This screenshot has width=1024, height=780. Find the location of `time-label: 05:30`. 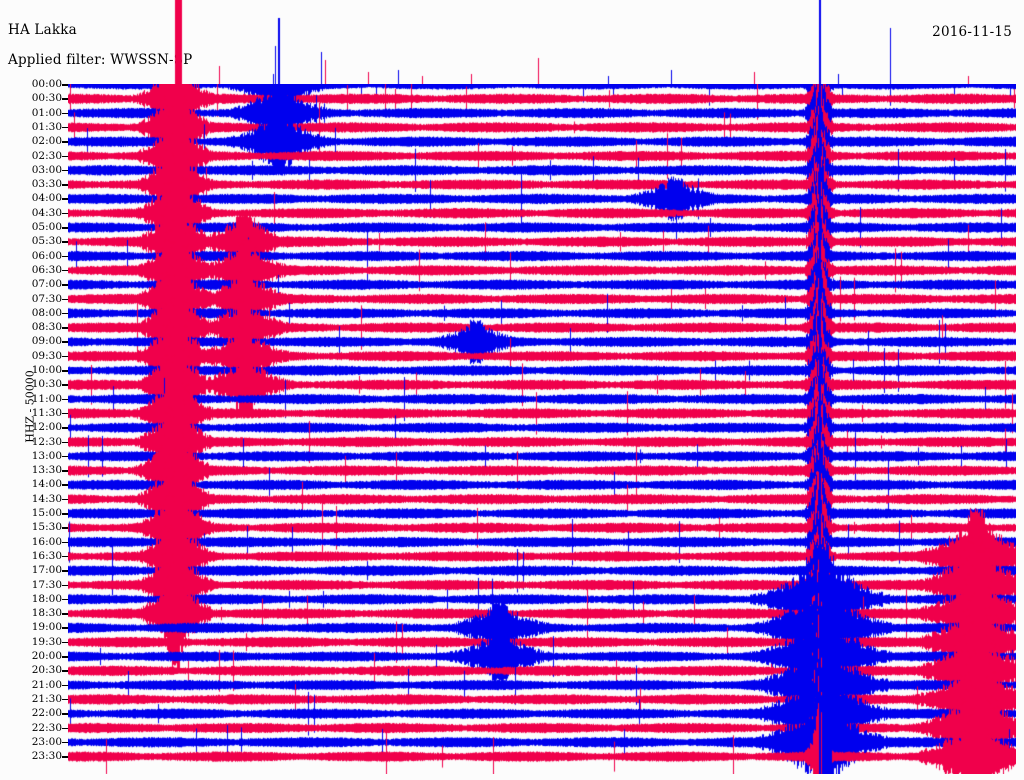

time-label: 05:30 is located at coordinates (46, 241).